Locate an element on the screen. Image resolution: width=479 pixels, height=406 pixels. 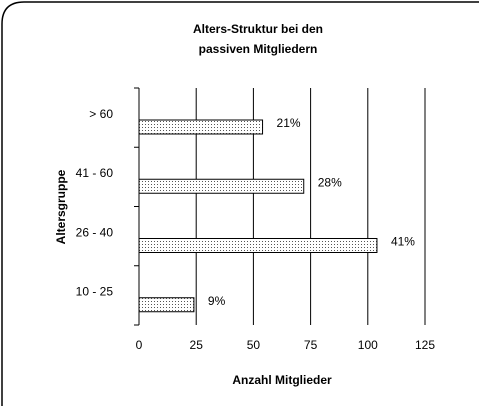
data-label: 21% is located at coordinates (289, 123).